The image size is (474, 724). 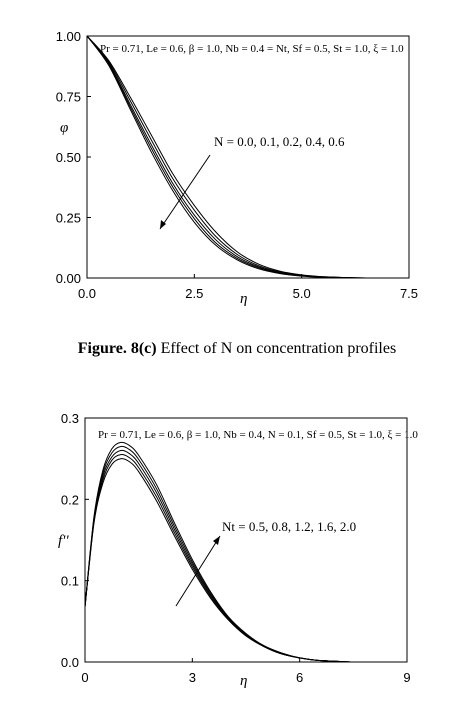 What do you see at coordinates (299, 677) in the screenshot?
I see `x-tick-label: 6` at bounding box center [299, 677].